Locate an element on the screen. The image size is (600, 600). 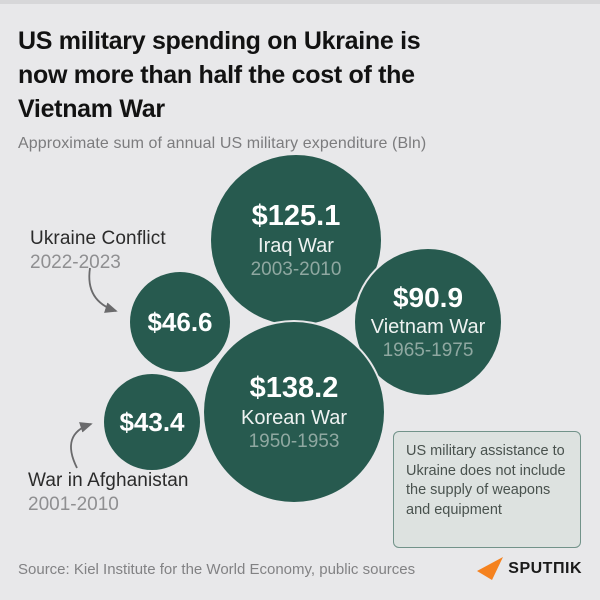
annotation-years: 2001-2010 is located at coordinates (73, 504).